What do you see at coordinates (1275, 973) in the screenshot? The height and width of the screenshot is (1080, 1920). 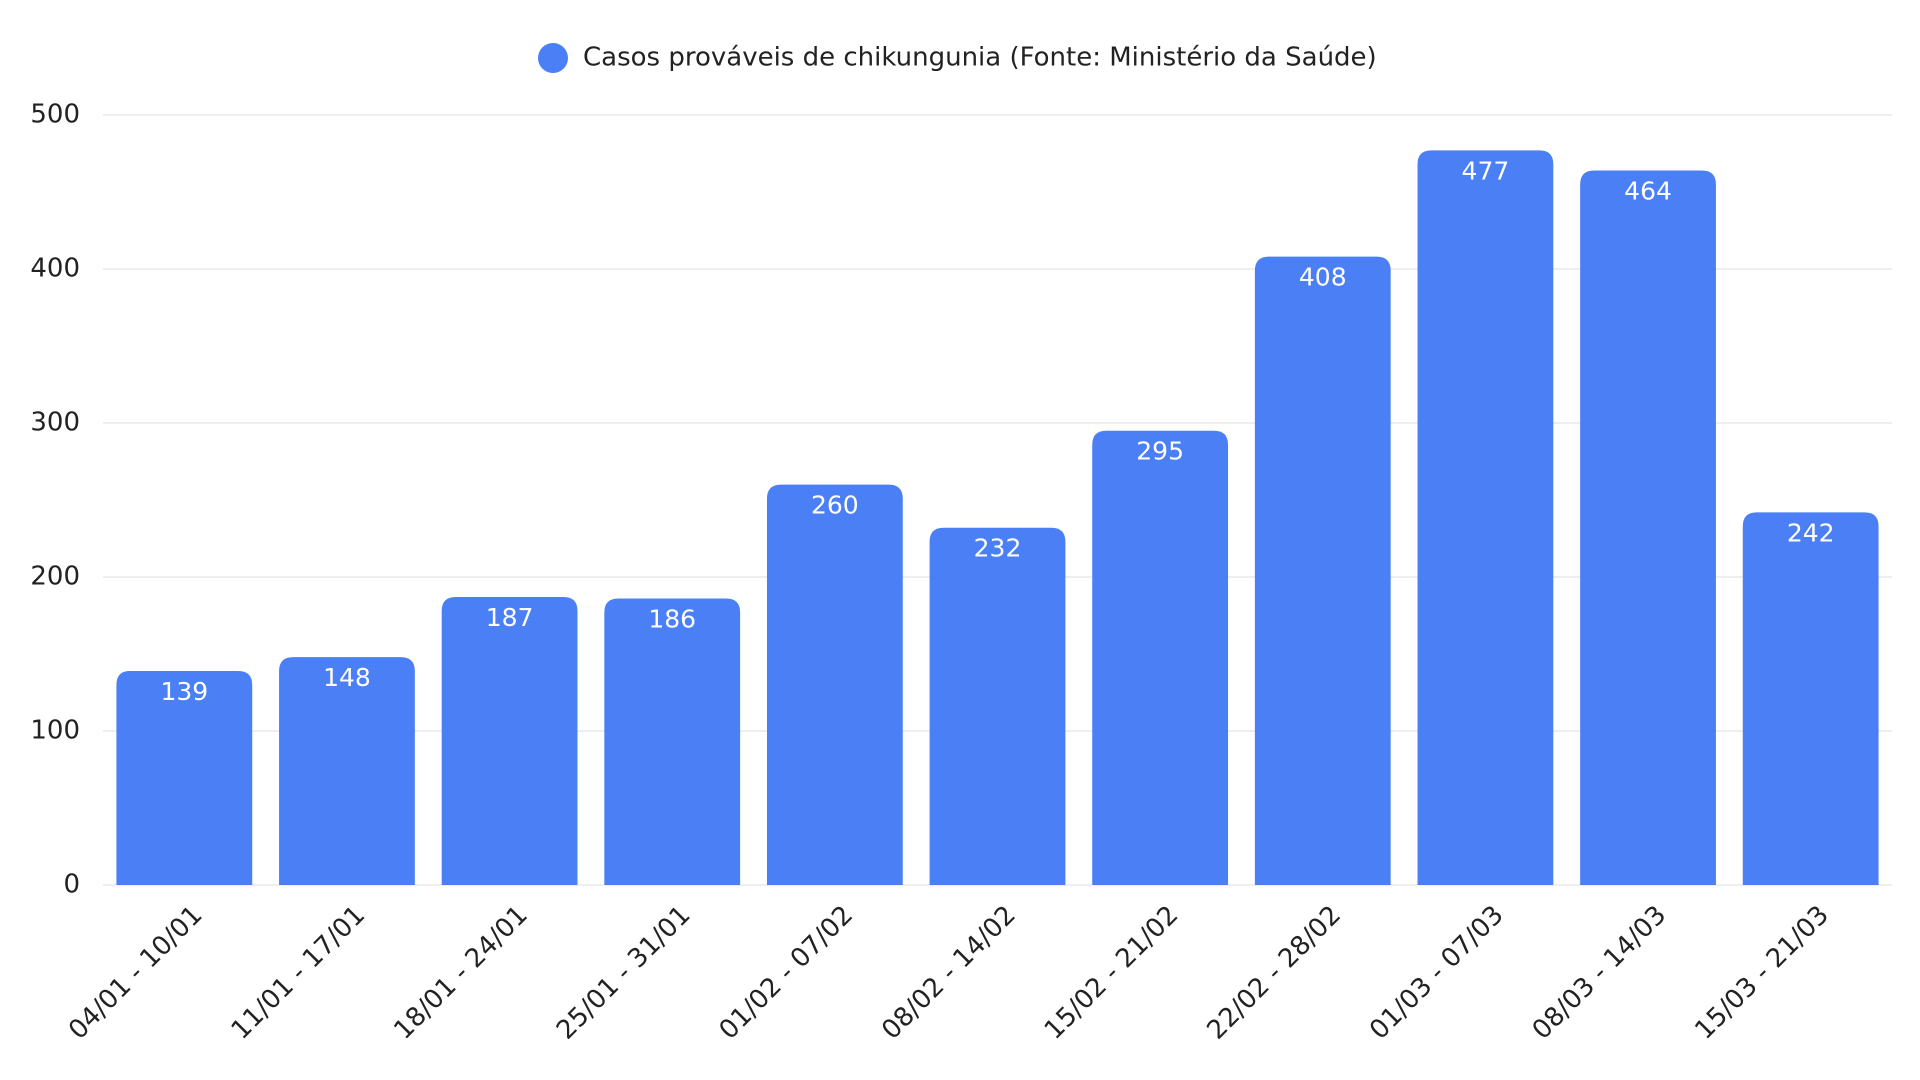 I see `x-tick-label: 22/02 - 28/02` at bounding box center [1275, 973].